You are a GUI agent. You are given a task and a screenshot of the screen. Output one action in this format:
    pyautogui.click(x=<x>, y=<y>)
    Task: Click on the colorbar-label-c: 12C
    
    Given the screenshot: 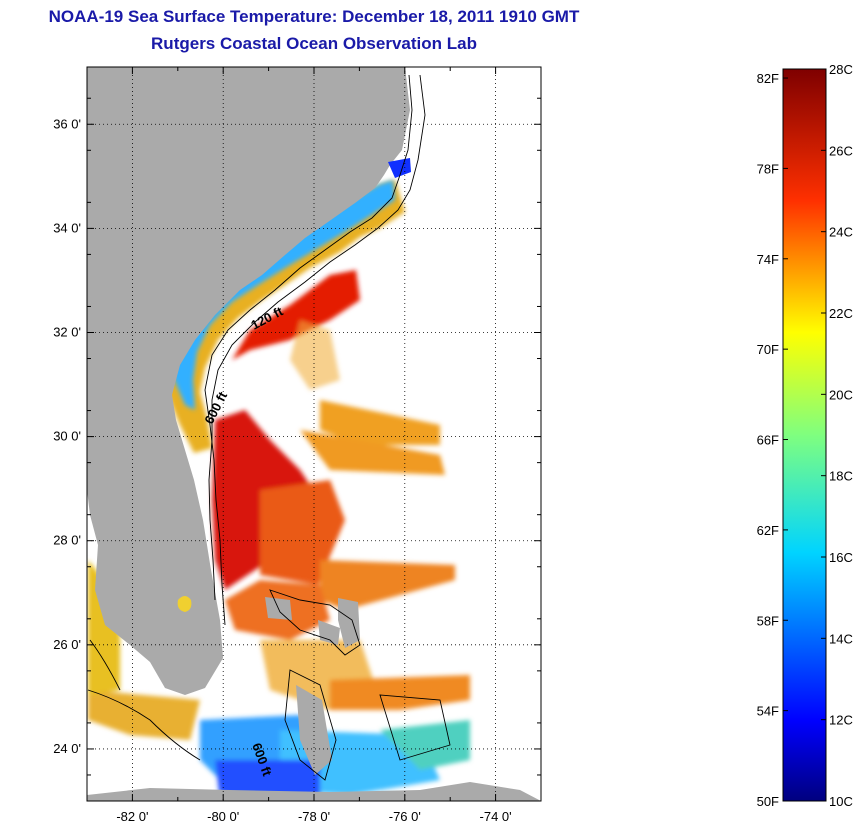 What is the action you would take?
    pyautogui.click(x=841, y=720)
    